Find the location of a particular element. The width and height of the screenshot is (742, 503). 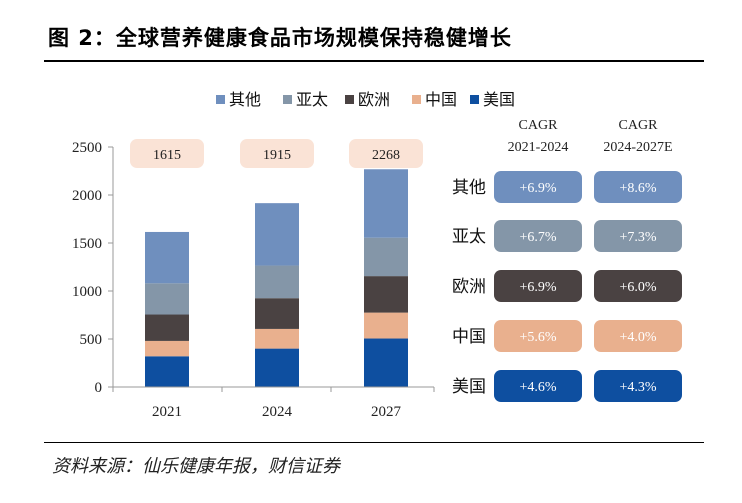

legend-label: 欧洲 is located at coordinates (374, 99).